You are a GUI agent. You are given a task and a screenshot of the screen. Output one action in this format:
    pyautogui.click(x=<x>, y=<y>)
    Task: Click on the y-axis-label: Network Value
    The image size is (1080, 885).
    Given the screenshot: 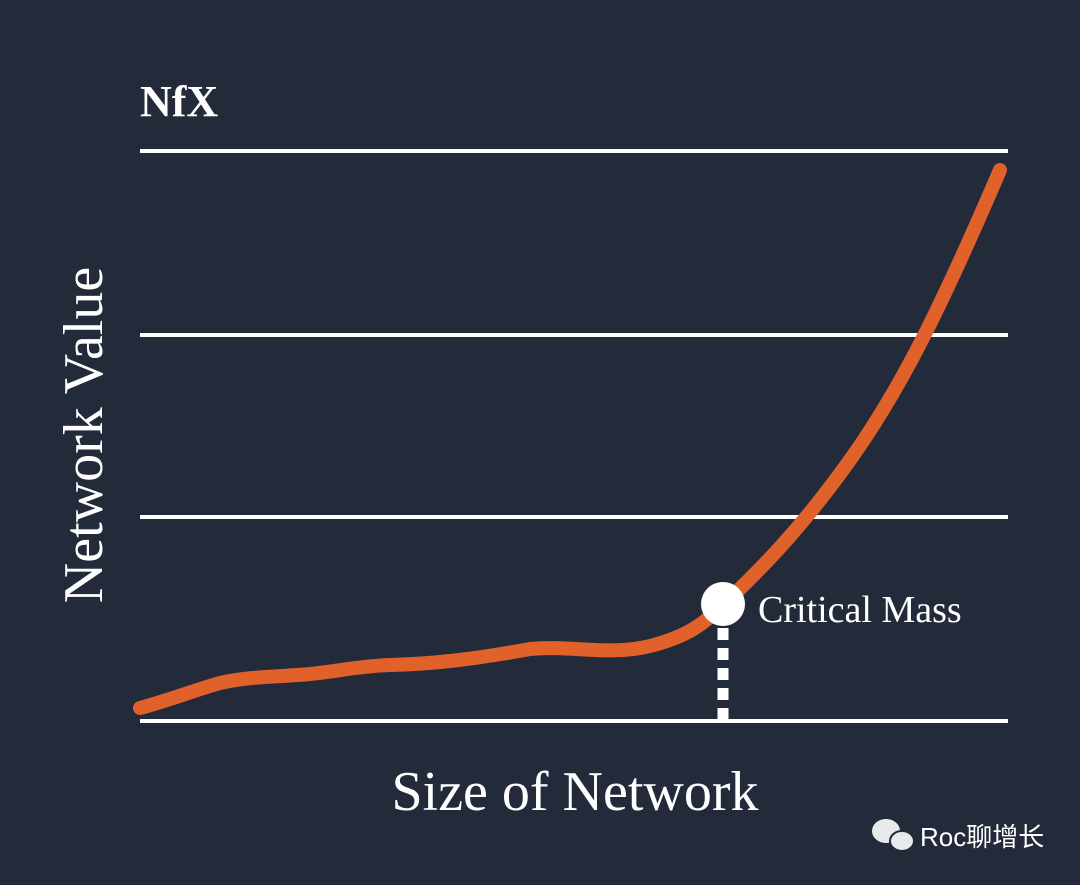 What is the action you would take?
    pyautogui.click(x=84, y=435)
    